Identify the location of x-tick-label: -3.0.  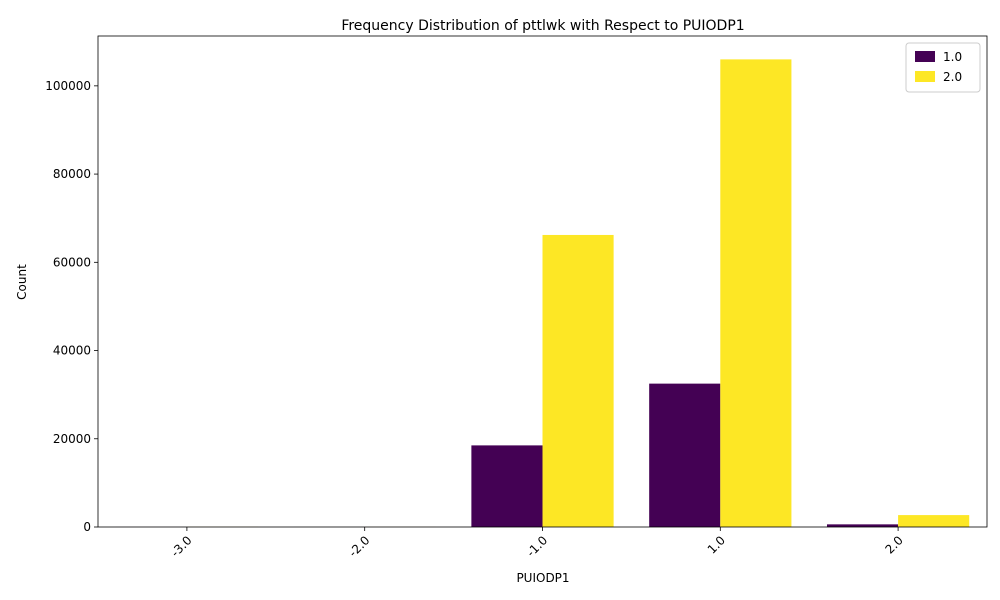
(181, 546).